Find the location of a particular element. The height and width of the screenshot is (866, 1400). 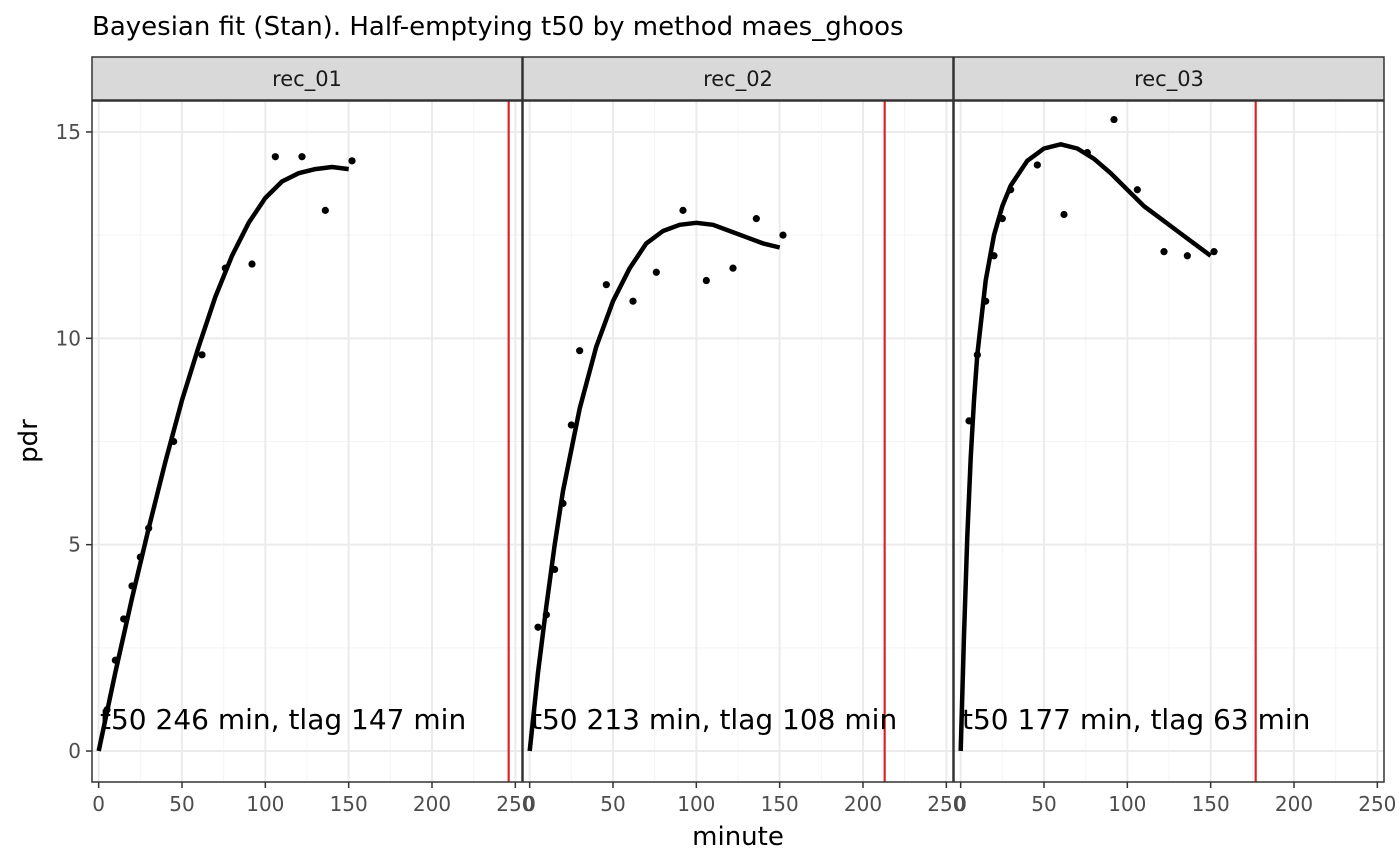

y-tick-label: 15 is located at coordinates (68, 132).